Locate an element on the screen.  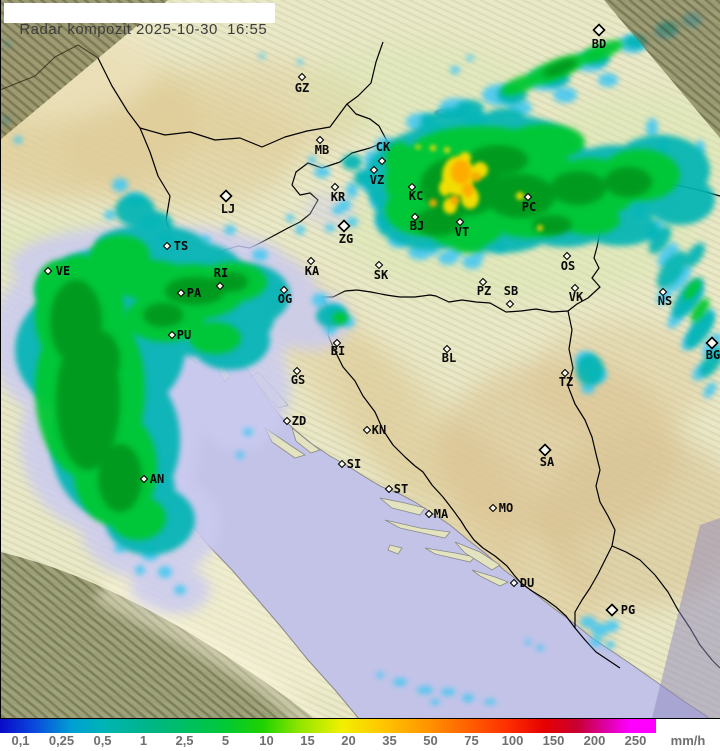
city-ma: MA is located at coordinates (436, 514).